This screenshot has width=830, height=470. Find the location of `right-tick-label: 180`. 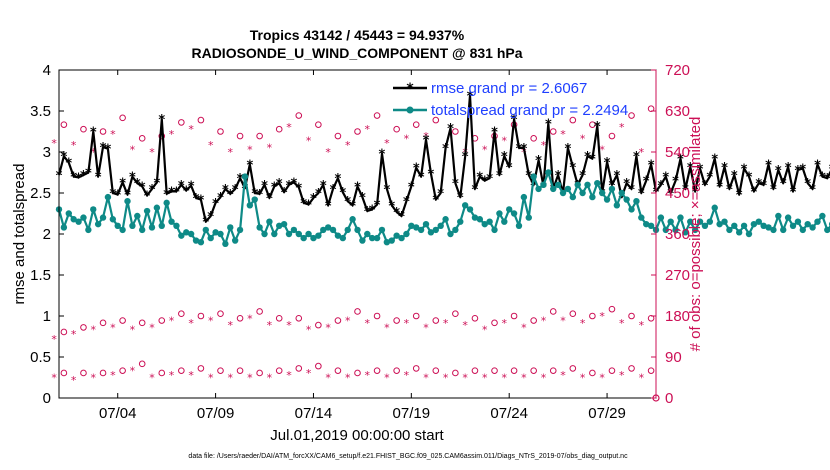

right-tick-label: 180 is located at coordinates (677, 316).